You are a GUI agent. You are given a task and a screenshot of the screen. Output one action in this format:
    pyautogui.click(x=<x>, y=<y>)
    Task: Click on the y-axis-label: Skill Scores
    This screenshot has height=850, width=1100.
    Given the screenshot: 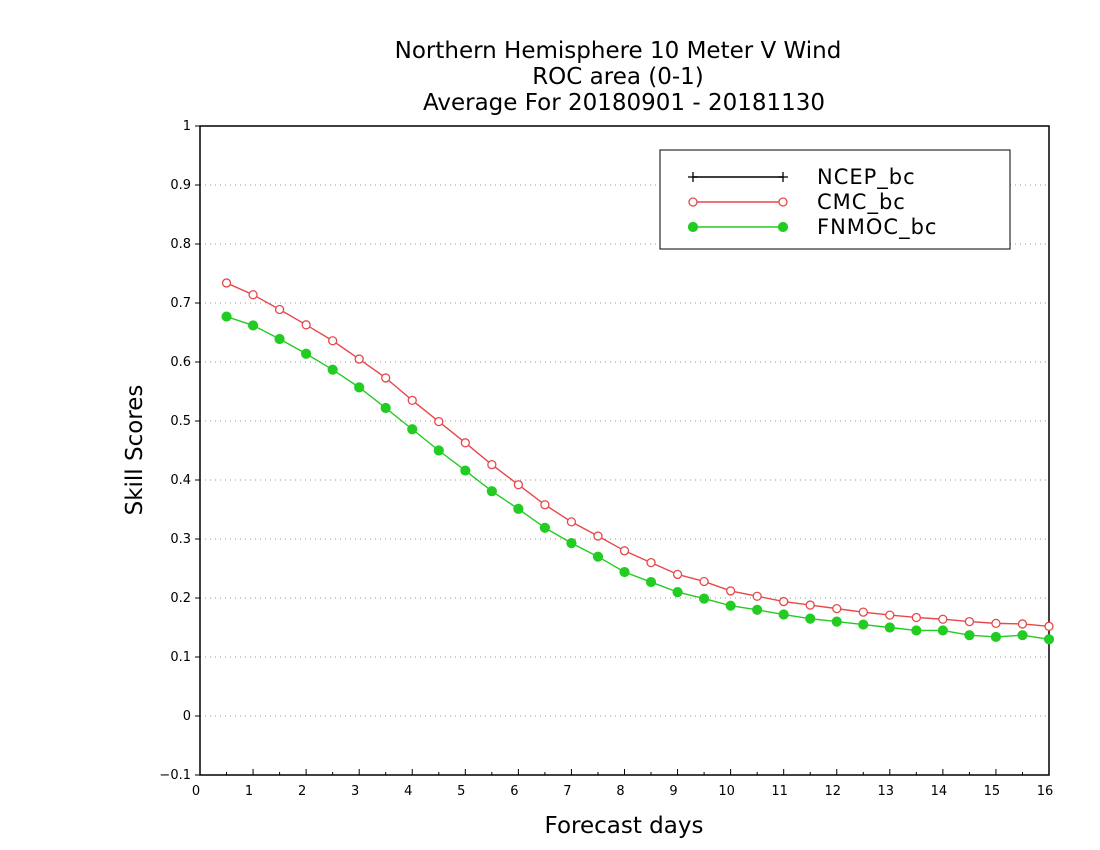 What is the action you would take?
    pyautogui.click(x=135, y=450)
    